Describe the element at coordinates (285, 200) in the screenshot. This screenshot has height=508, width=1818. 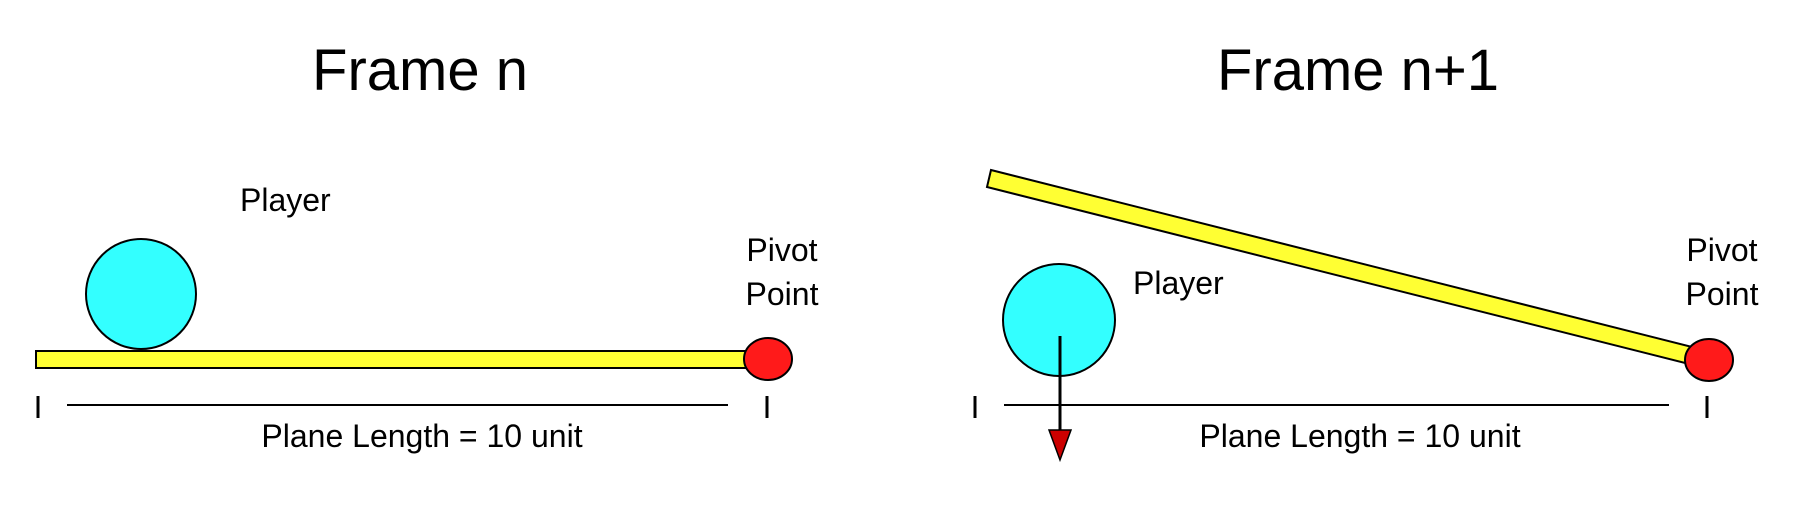
I see `frame-n-player-label: Player` at that location.